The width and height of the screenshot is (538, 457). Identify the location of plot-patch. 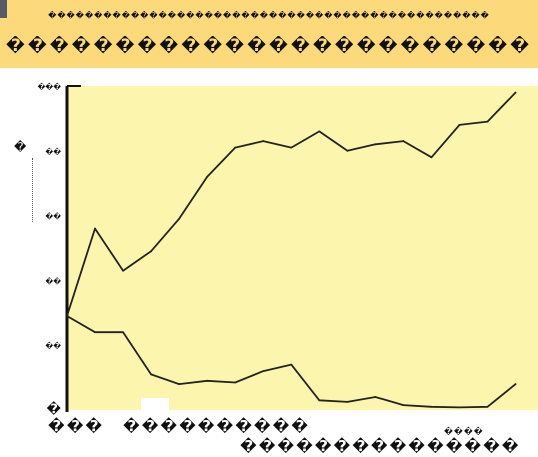
(155, 405).